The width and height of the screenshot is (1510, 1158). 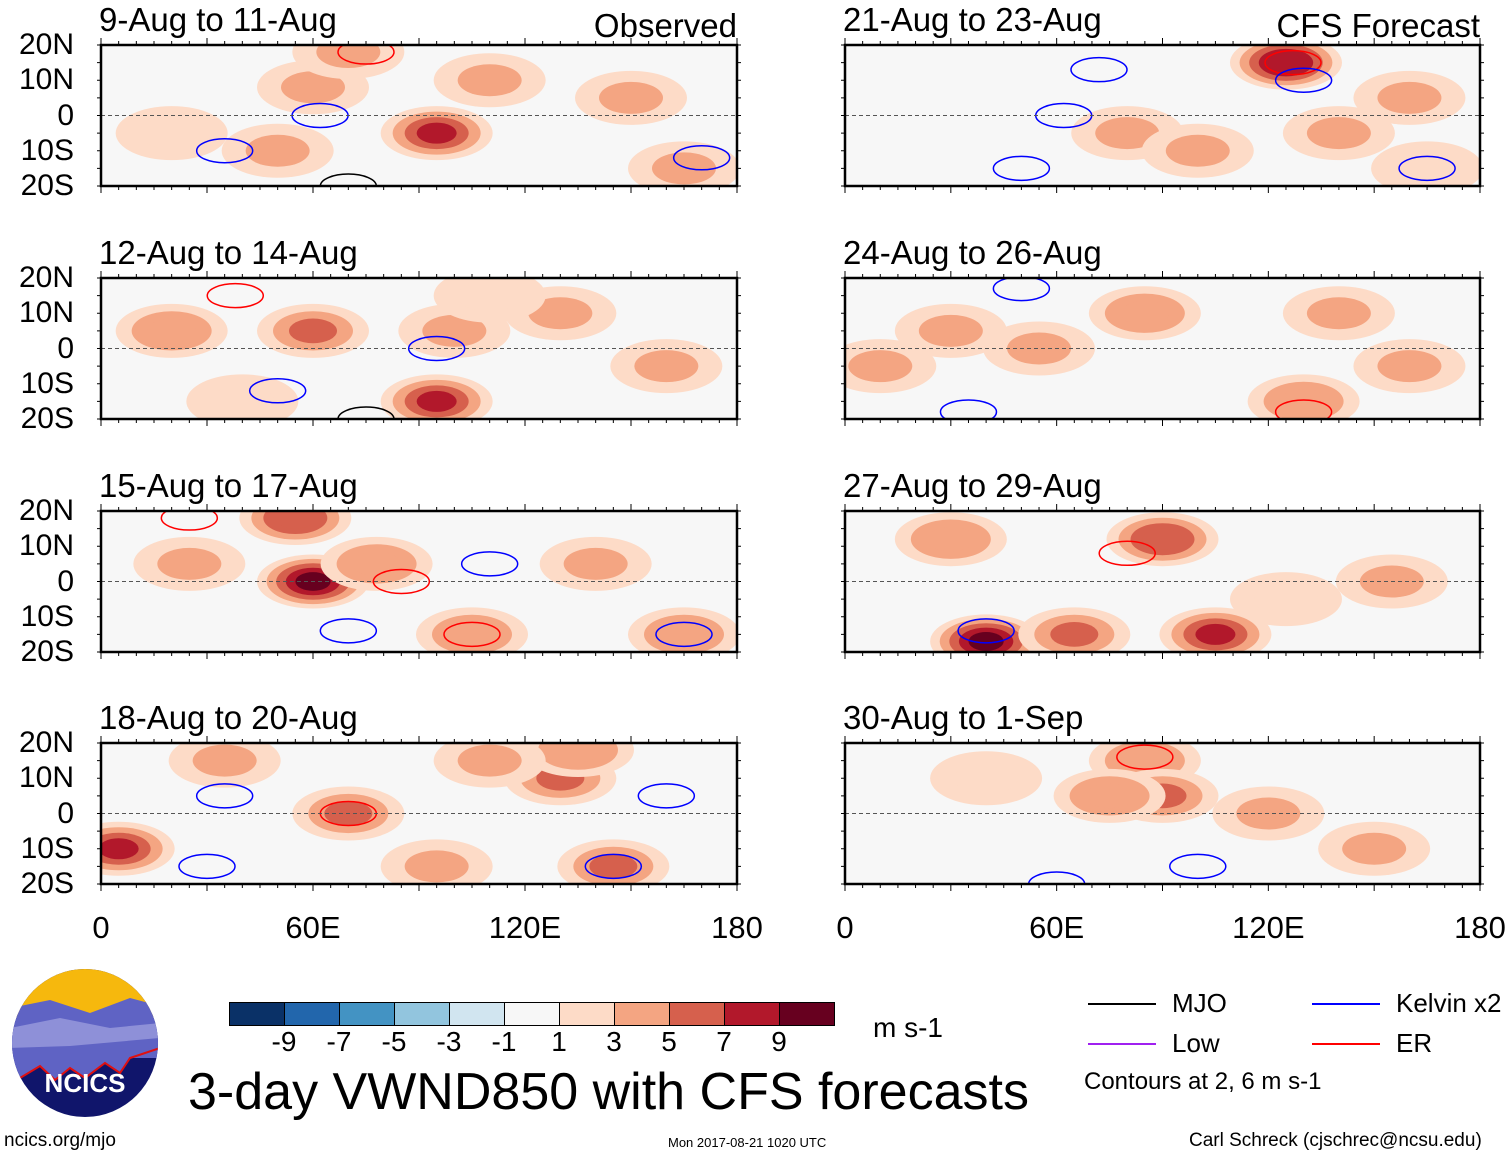 I want to click on y-tick-label: 0, so click(x=65, y=813).